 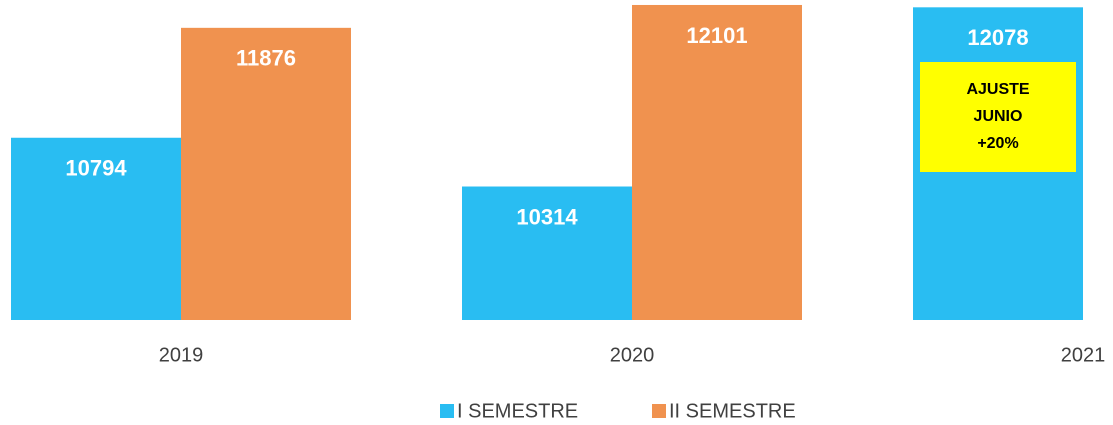 What do you see at coordinates (547, 216) in the screenshot?
I see `value-label: 10314` at bounding box center [547, 216].